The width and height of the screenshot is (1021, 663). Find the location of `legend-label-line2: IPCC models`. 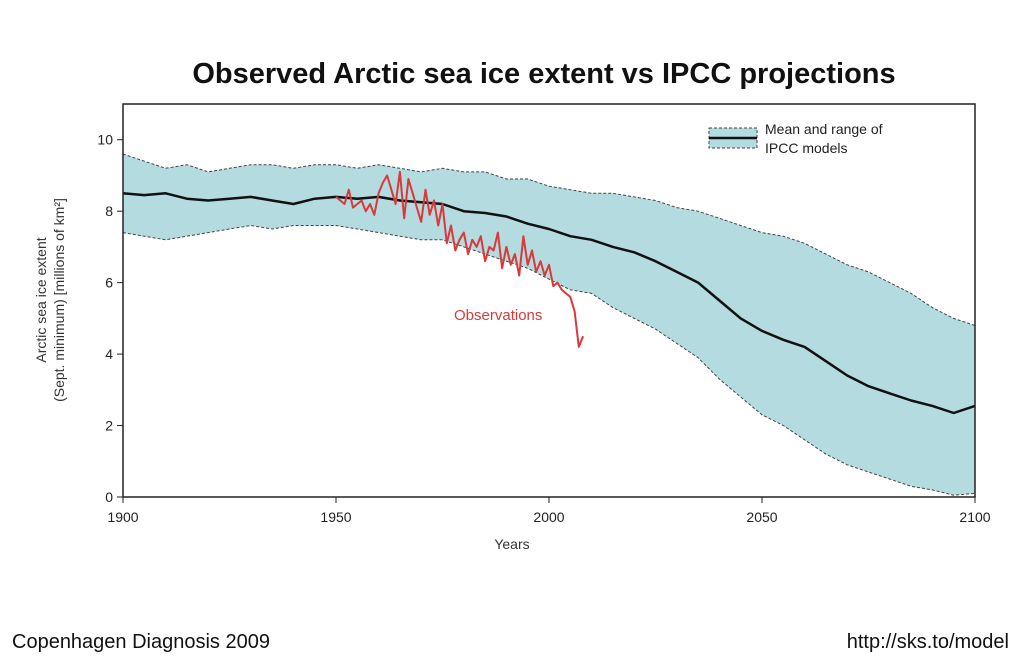

legend-label-line2: IPCC models is located at coordinates (806, 148).